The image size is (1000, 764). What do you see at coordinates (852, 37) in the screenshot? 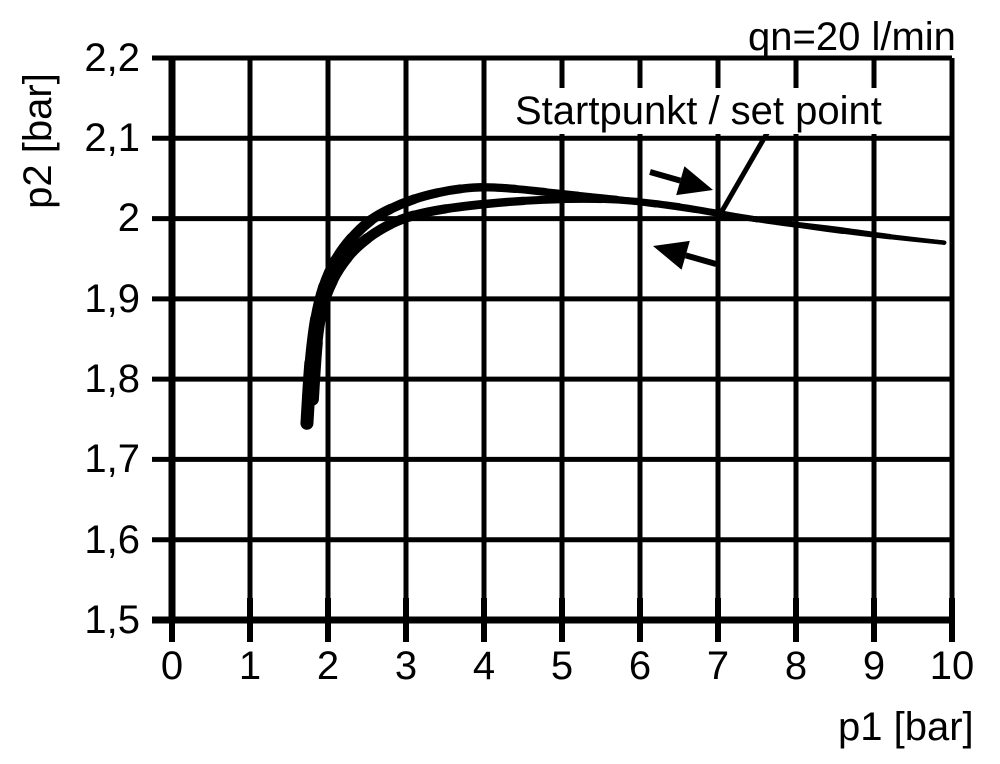
I see `plot-title: qn=20 l/min` at bounding box center [852, 37].